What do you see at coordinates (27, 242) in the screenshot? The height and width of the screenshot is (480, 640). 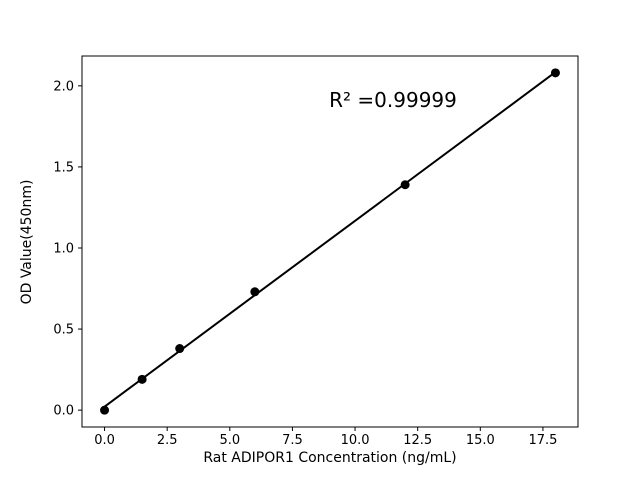 I see `y-axis-label: OD Value(450nm)` at bounding box center [27, 242].